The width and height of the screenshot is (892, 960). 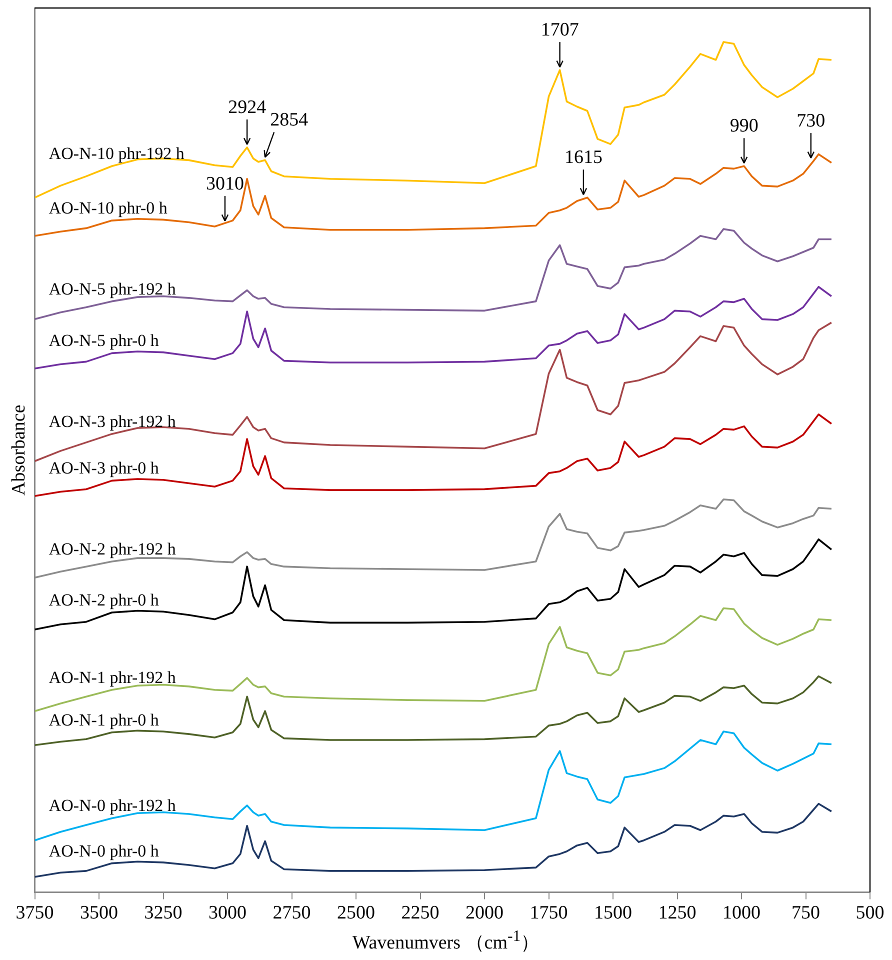 What do you see at coordinates (35, 913) in the screenshot?
I see `x-tick-label: 3750` at bounding box center [35, 913].